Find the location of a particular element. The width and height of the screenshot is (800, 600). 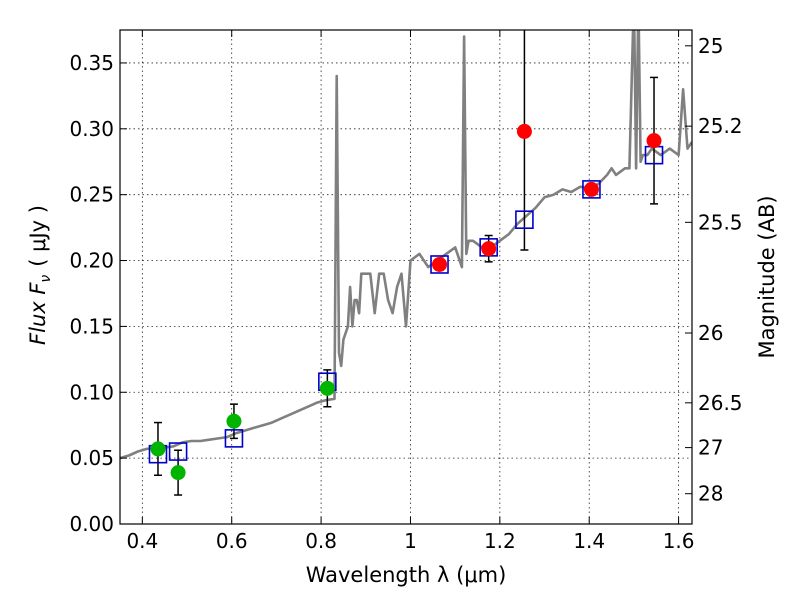

x-tick-label: 0.6 is located at coordinates (232, 541).